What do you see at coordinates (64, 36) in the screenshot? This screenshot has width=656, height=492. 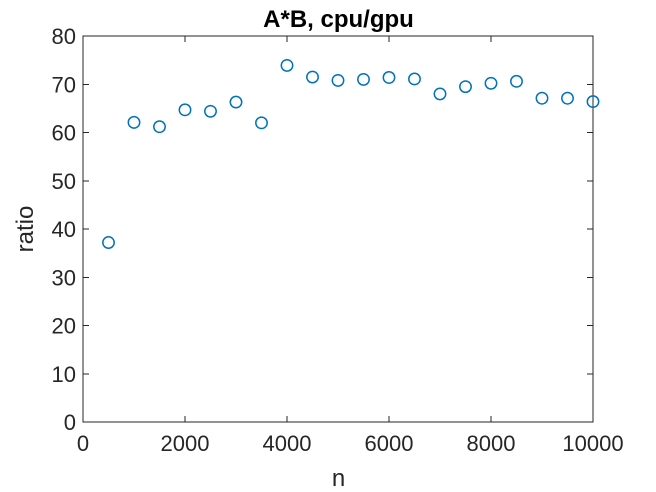 I see `y-tick-label: 80` at bounding box center [64, 36].